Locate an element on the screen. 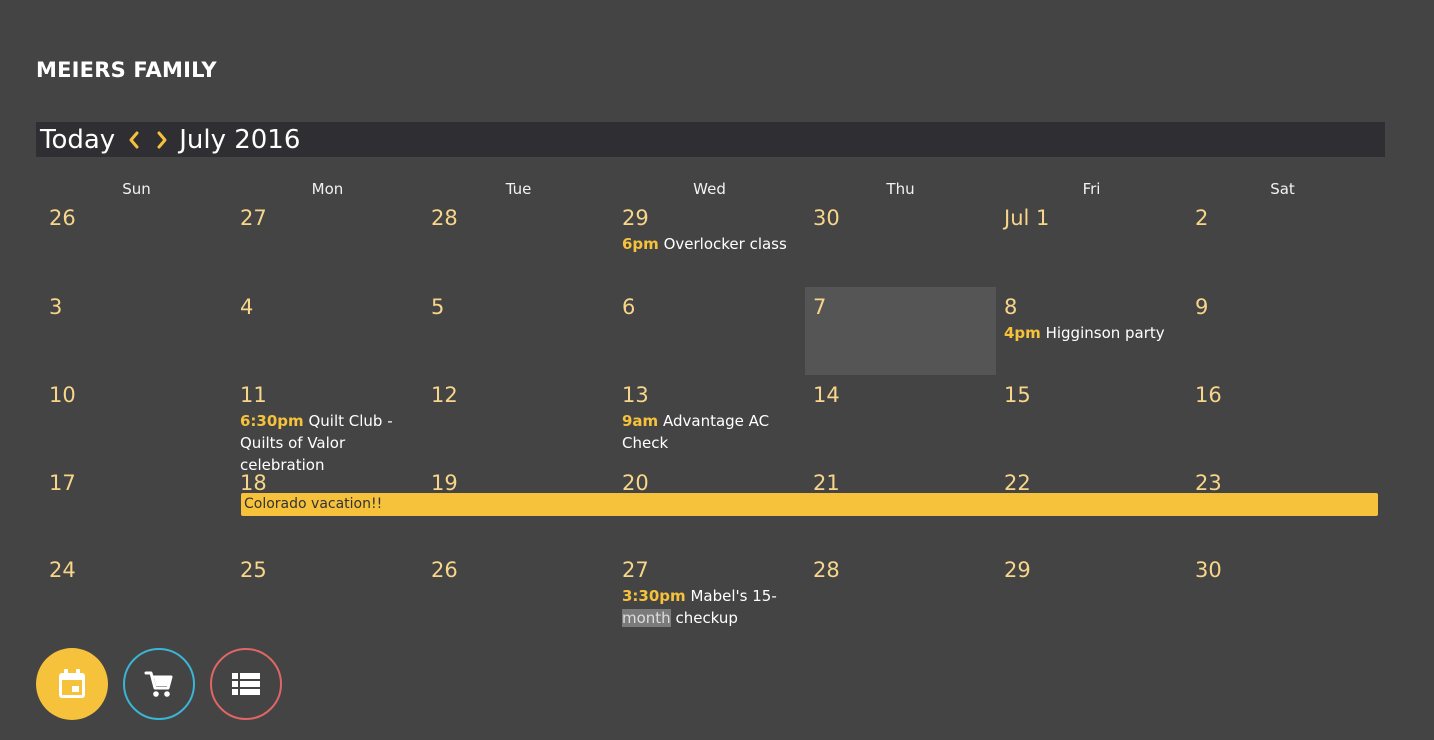 The width and height of the screenshot is (1434, 740). event-time: 6:30pm is located at coordinates (272, 421).